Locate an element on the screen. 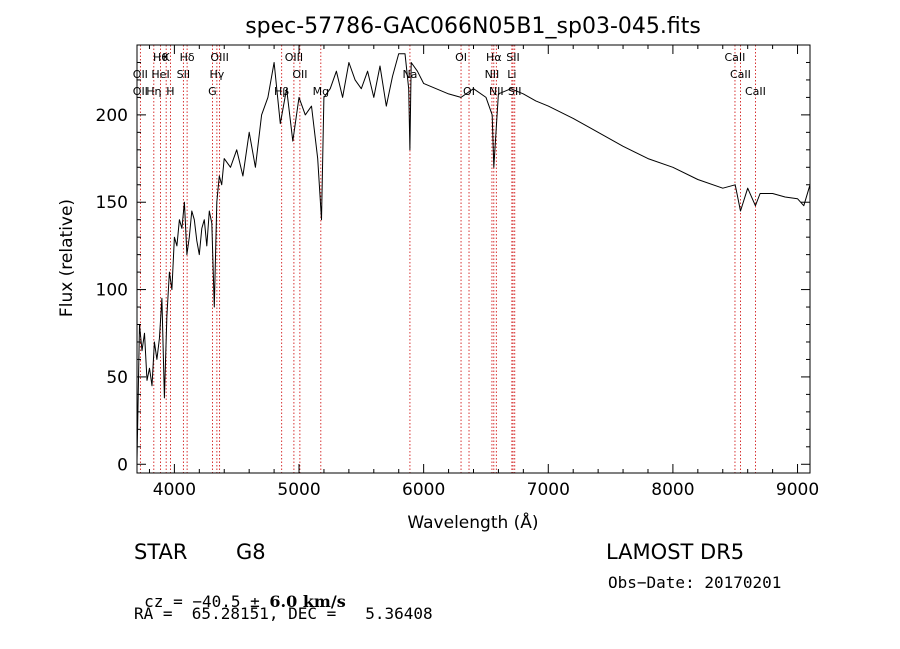 This screenshot has width=900, height=649. chart-title: spec-57786-GAC066N05B1_sp03-045.fits is located at coordinates (473, 26).